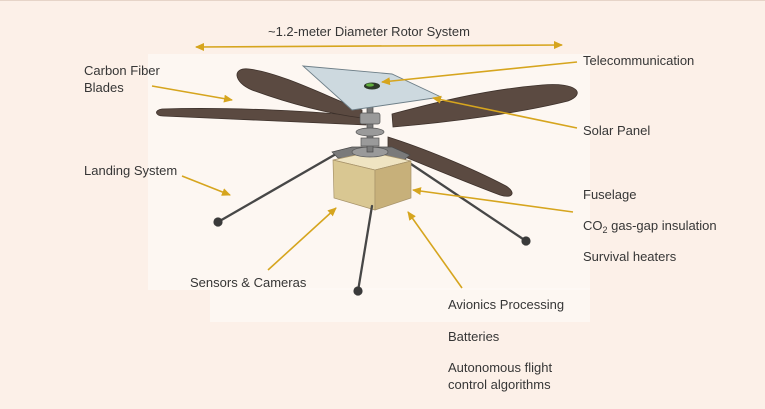  Describe the element at coordinates (639, 60) in the screenshot. I see `label-telecommunication: Telecommunication` at that location.